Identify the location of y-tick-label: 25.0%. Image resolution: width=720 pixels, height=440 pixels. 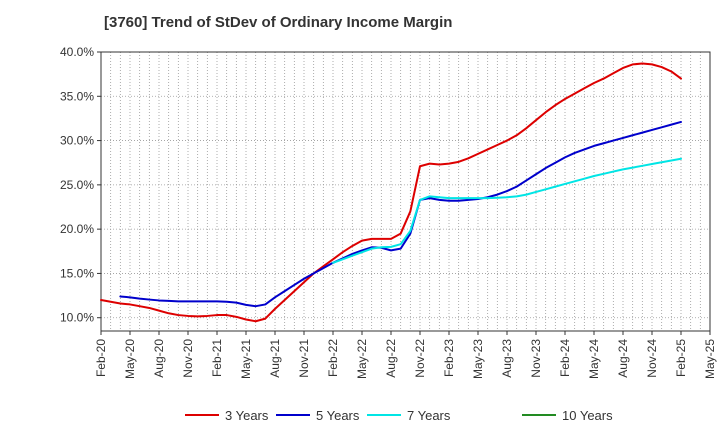
(77, 185).